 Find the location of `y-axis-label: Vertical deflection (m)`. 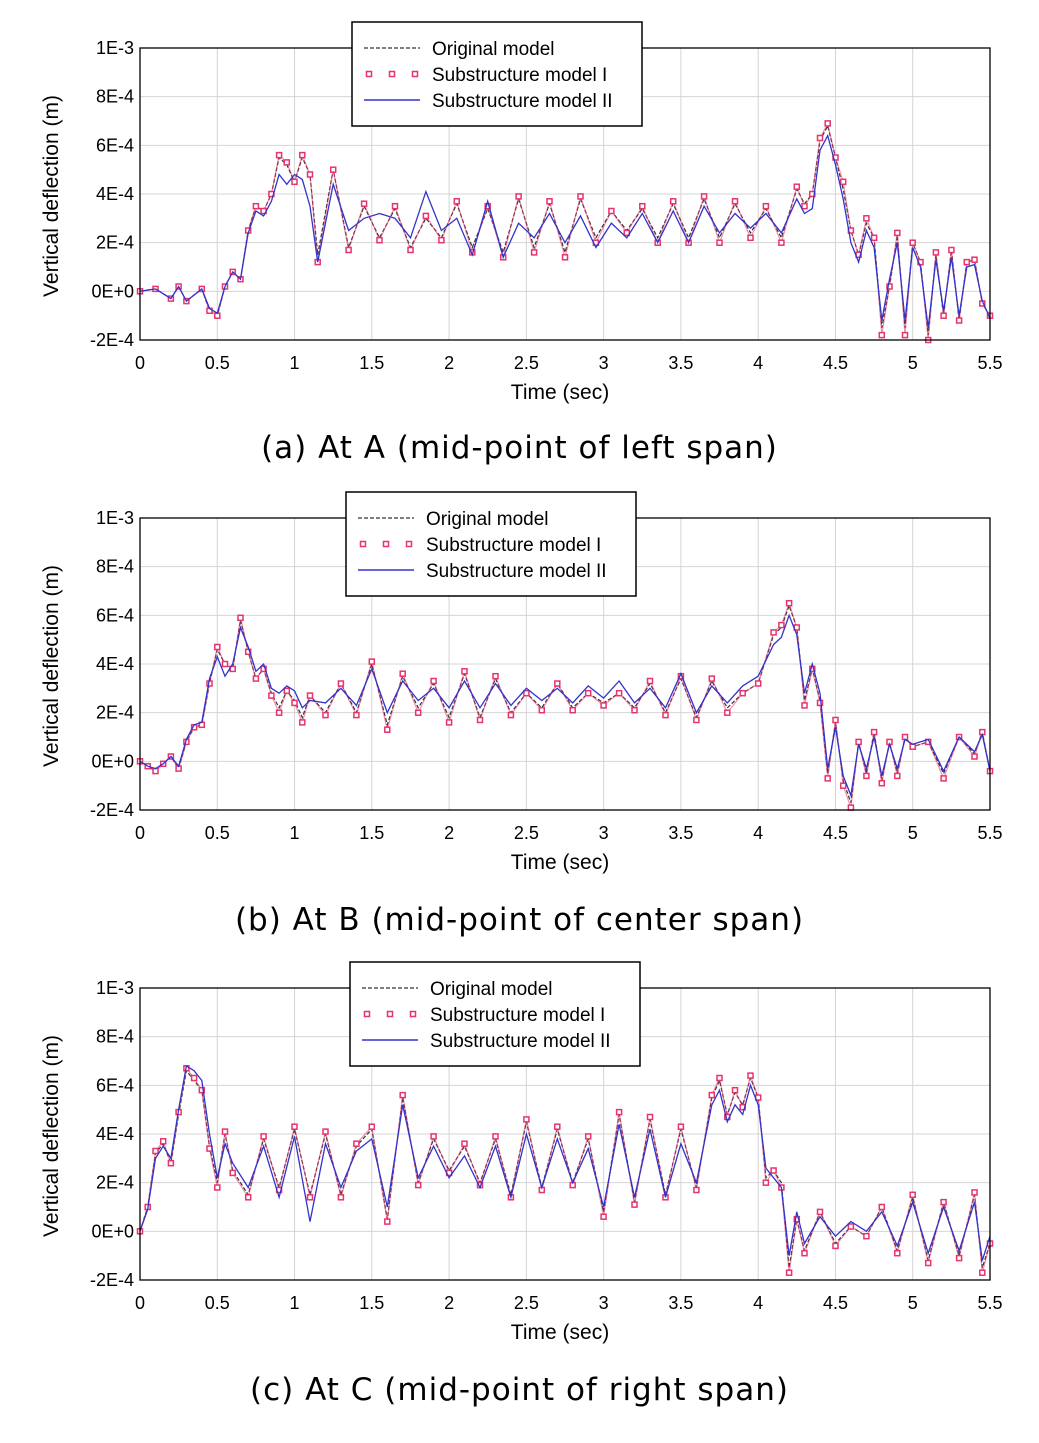

y-axis-label: Vertical deflection (m) is located at coordinates (51, 1136).